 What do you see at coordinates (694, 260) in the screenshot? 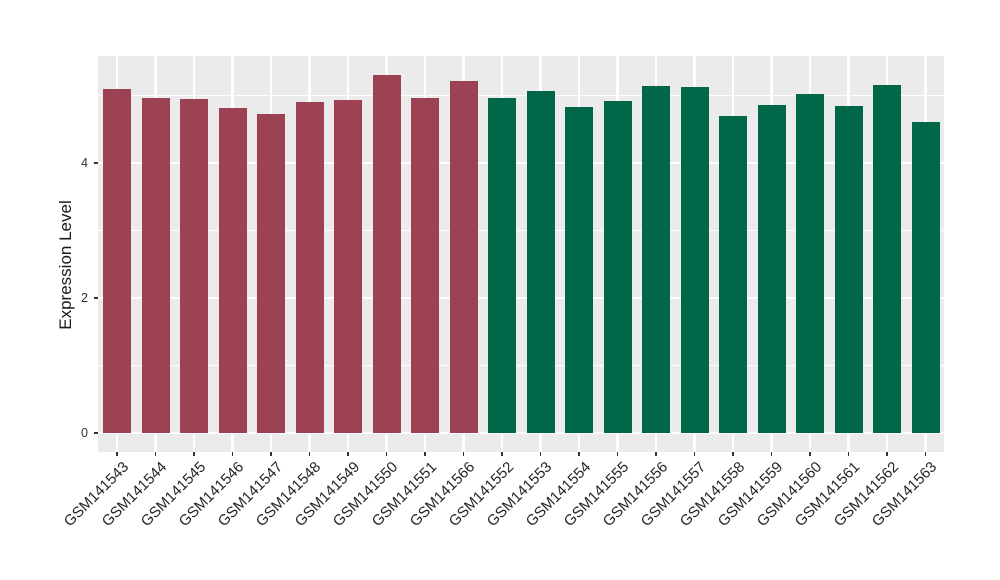
I see `bar-gsm141557` at bounding box center [694, 260].